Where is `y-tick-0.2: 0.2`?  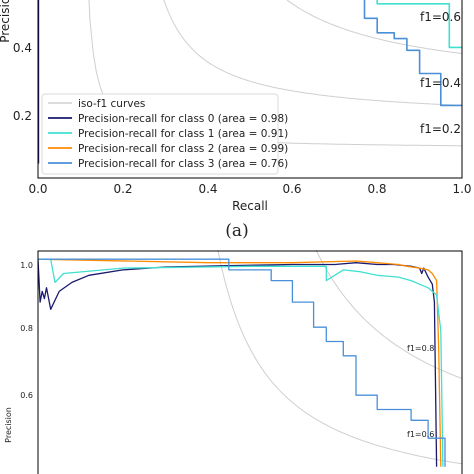
y-tick-0.2: 0.2 is located at coordinates (22, 116).